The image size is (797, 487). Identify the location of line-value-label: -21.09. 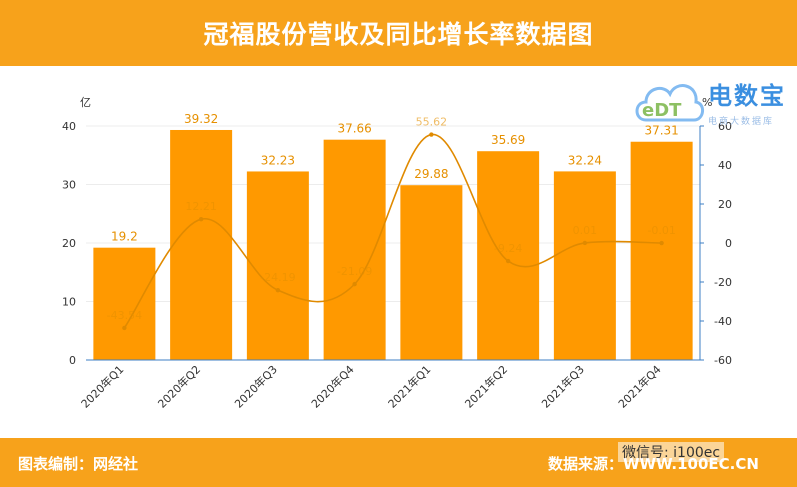
(354, 271).